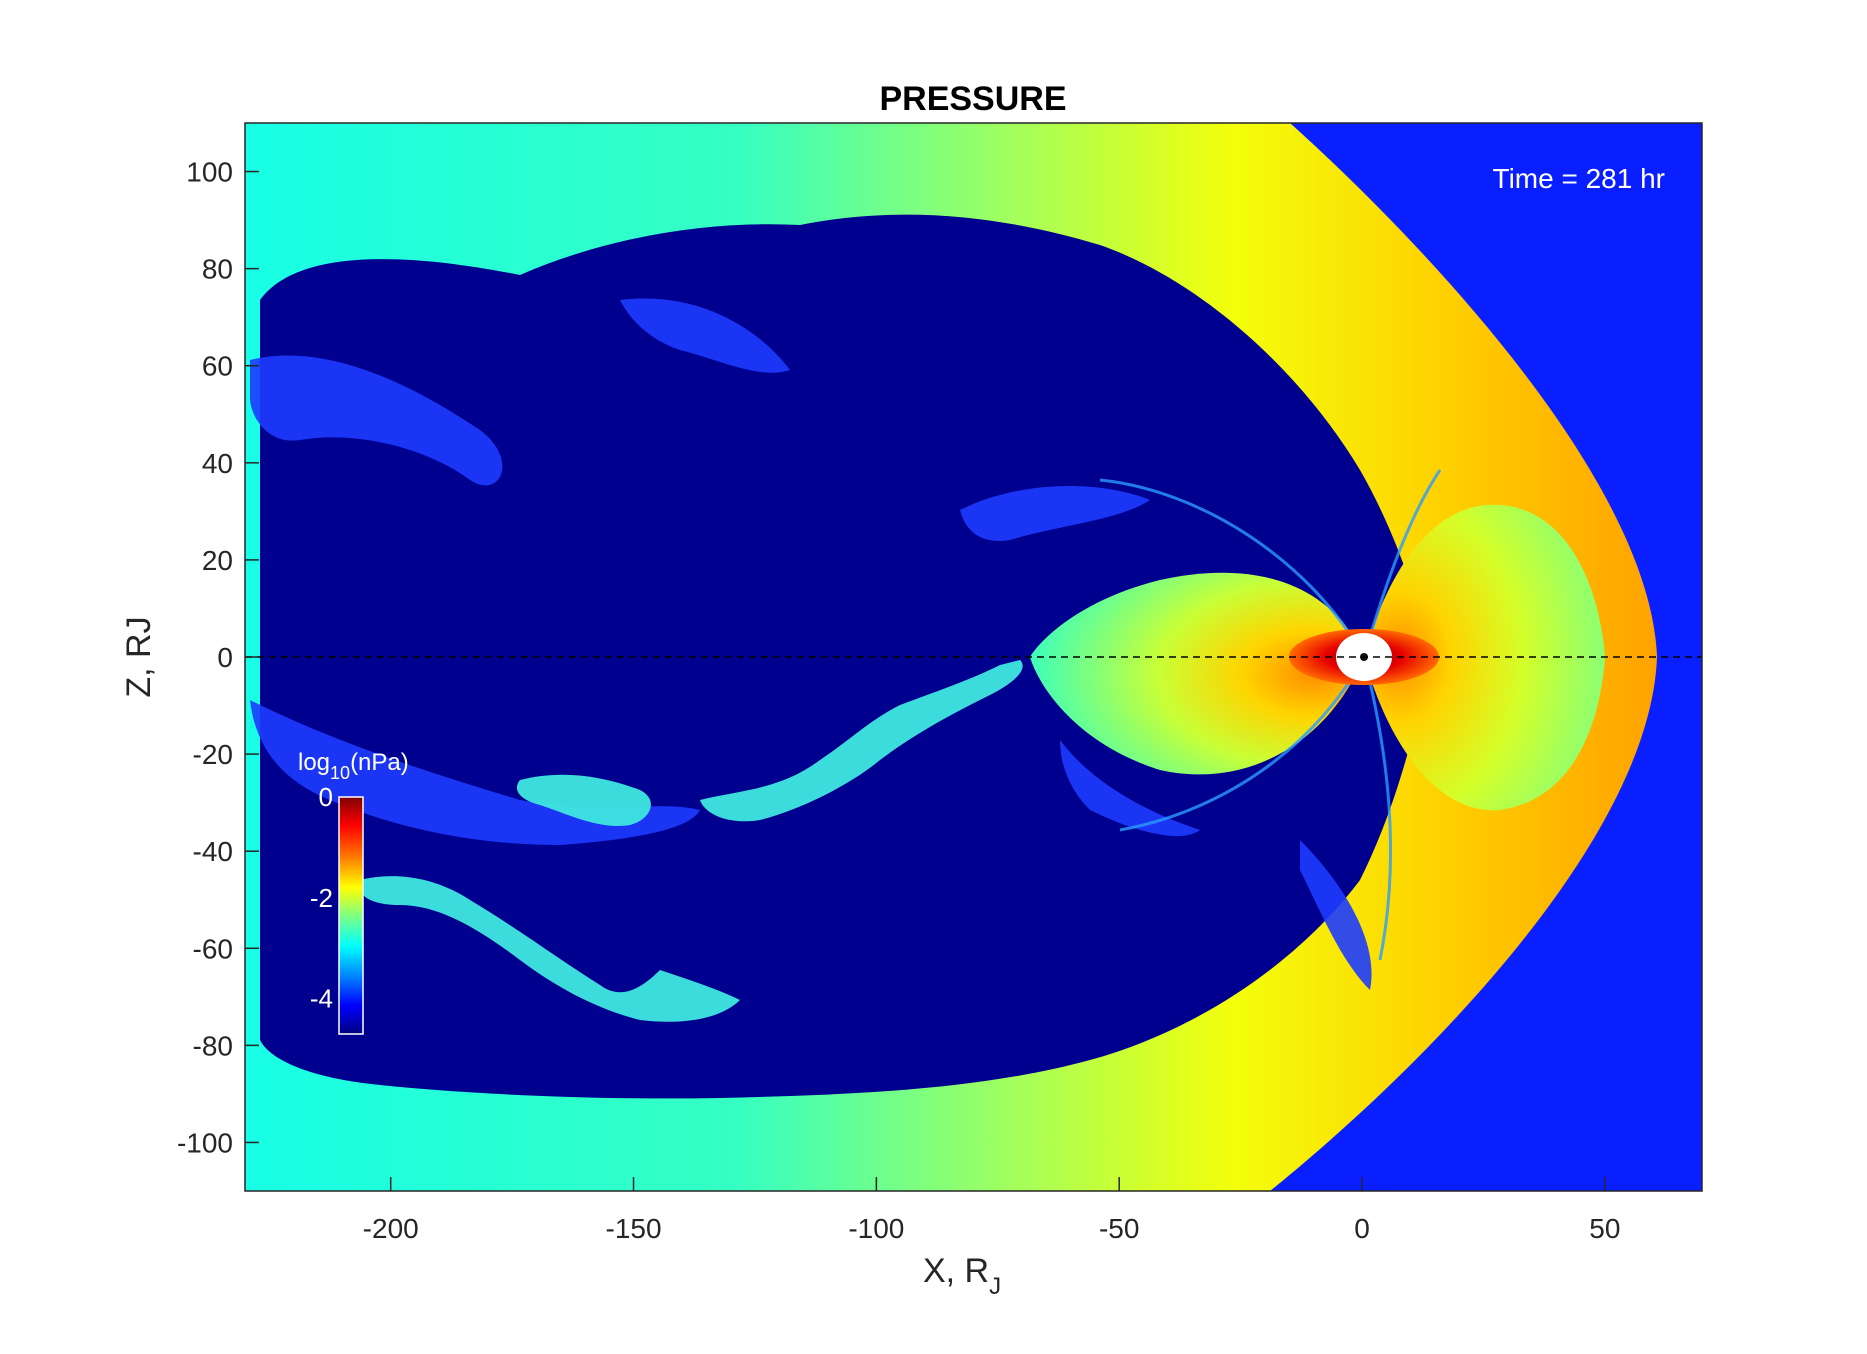 The height and width of the screenshot is (1354, 1867). Describe the element at coordinates (1197, 673) in the screenshot. I see `inner-loop-left` at that location.